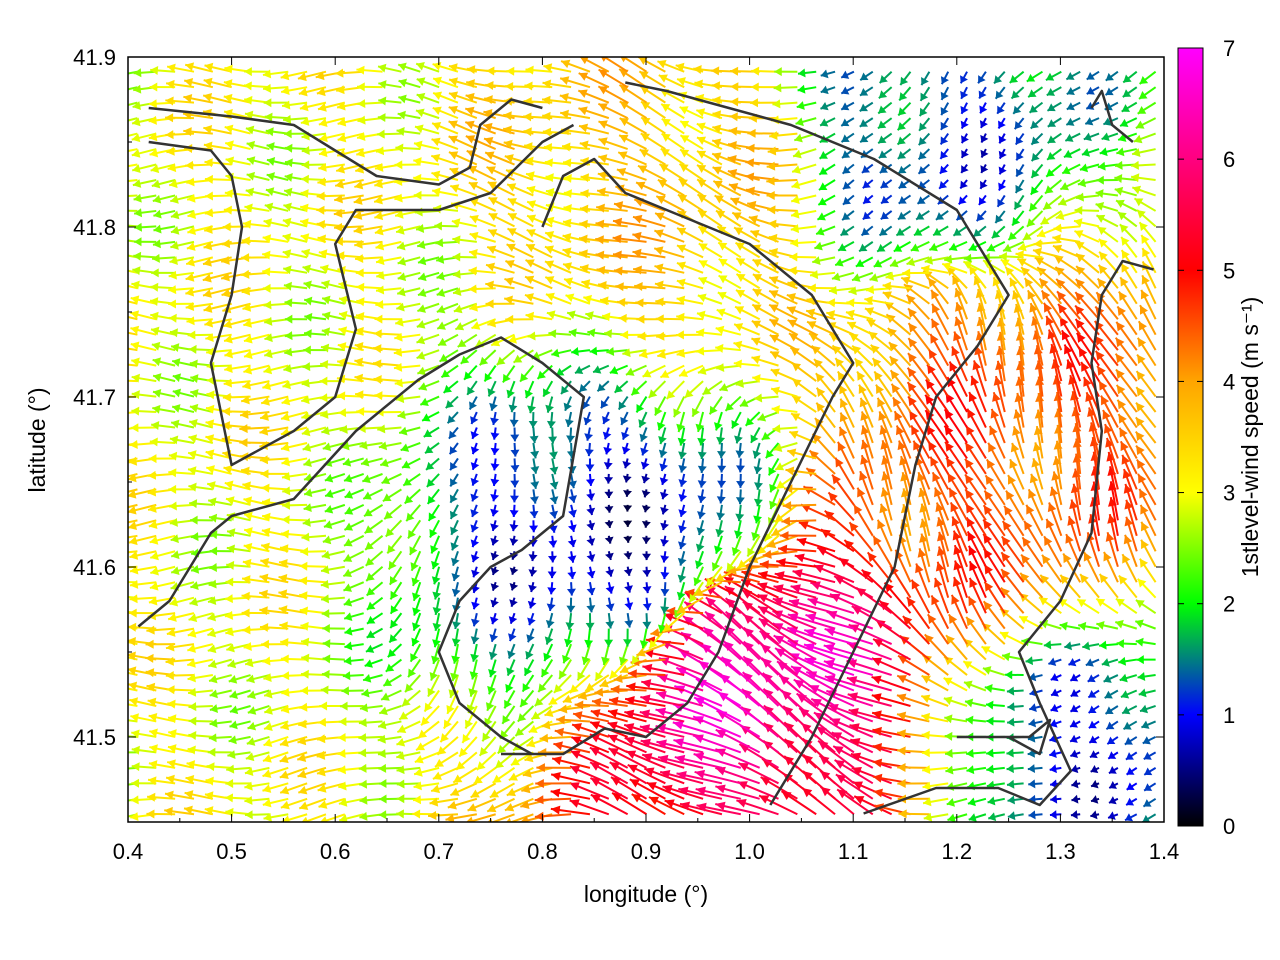 This screenshot has height=960, width=1280. Describe the element at coordinates (1250, 437) in the screenshot. I see `colorbar-title: 1stlevel-wind speed (m s⁻¹)` at that location.